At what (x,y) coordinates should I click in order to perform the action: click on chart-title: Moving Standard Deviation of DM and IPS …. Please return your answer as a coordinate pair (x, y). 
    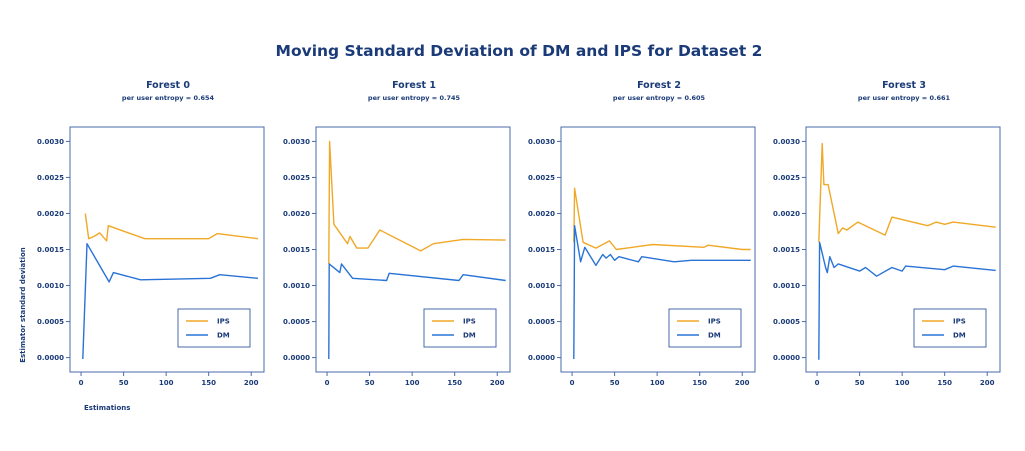
    Looking at the image, I should click on (519, 51).